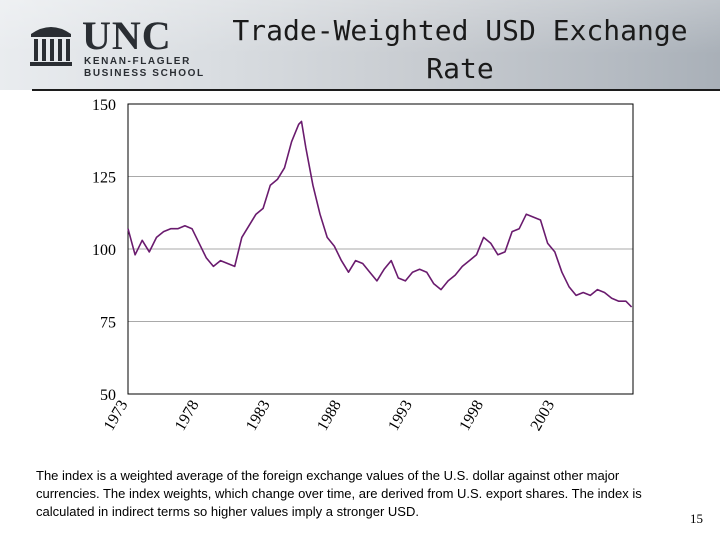 The height and width of the screenshot is (540, 720). I want to click on slide-title: Trade-Weighted USD Exchange Rate, so click(460, 49).